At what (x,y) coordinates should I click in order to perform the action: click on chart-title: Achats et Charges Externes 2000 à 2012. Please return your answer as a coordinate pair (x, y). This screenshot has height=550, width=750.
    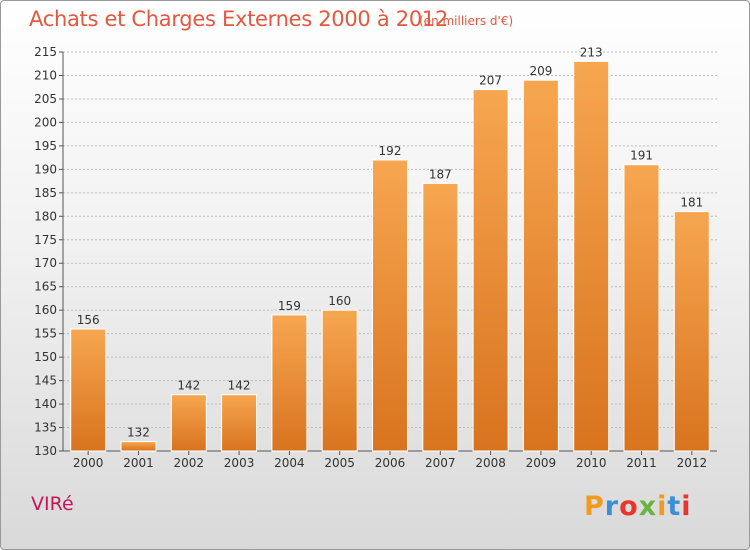
    Looking at the image, I should click on (239, 19).